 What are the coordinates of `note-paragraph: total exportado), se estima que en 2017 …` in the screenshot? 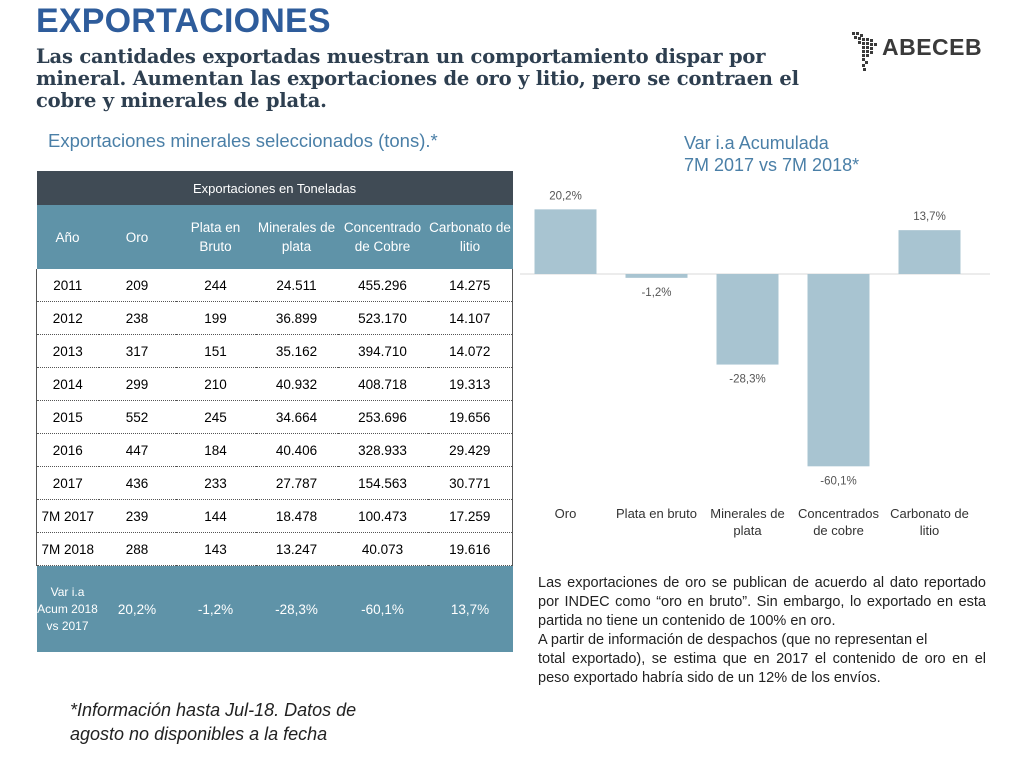 It's located at (762, 668).